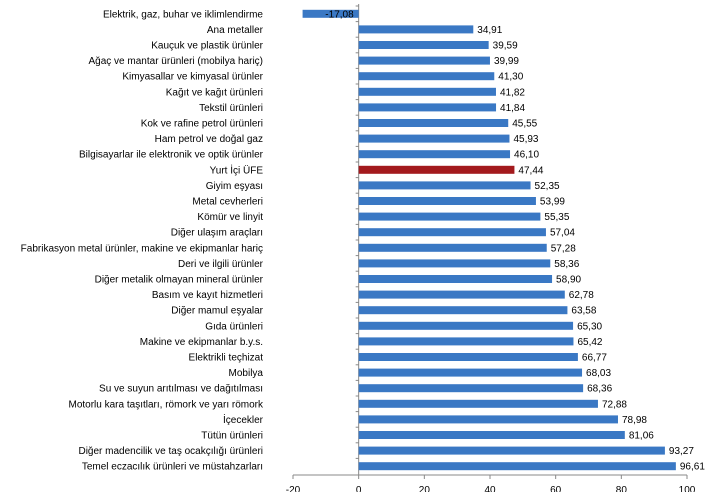  Describe the element at coordinates (359, 488) in the screenshot. I see `x-tick-label: 0` at that location.